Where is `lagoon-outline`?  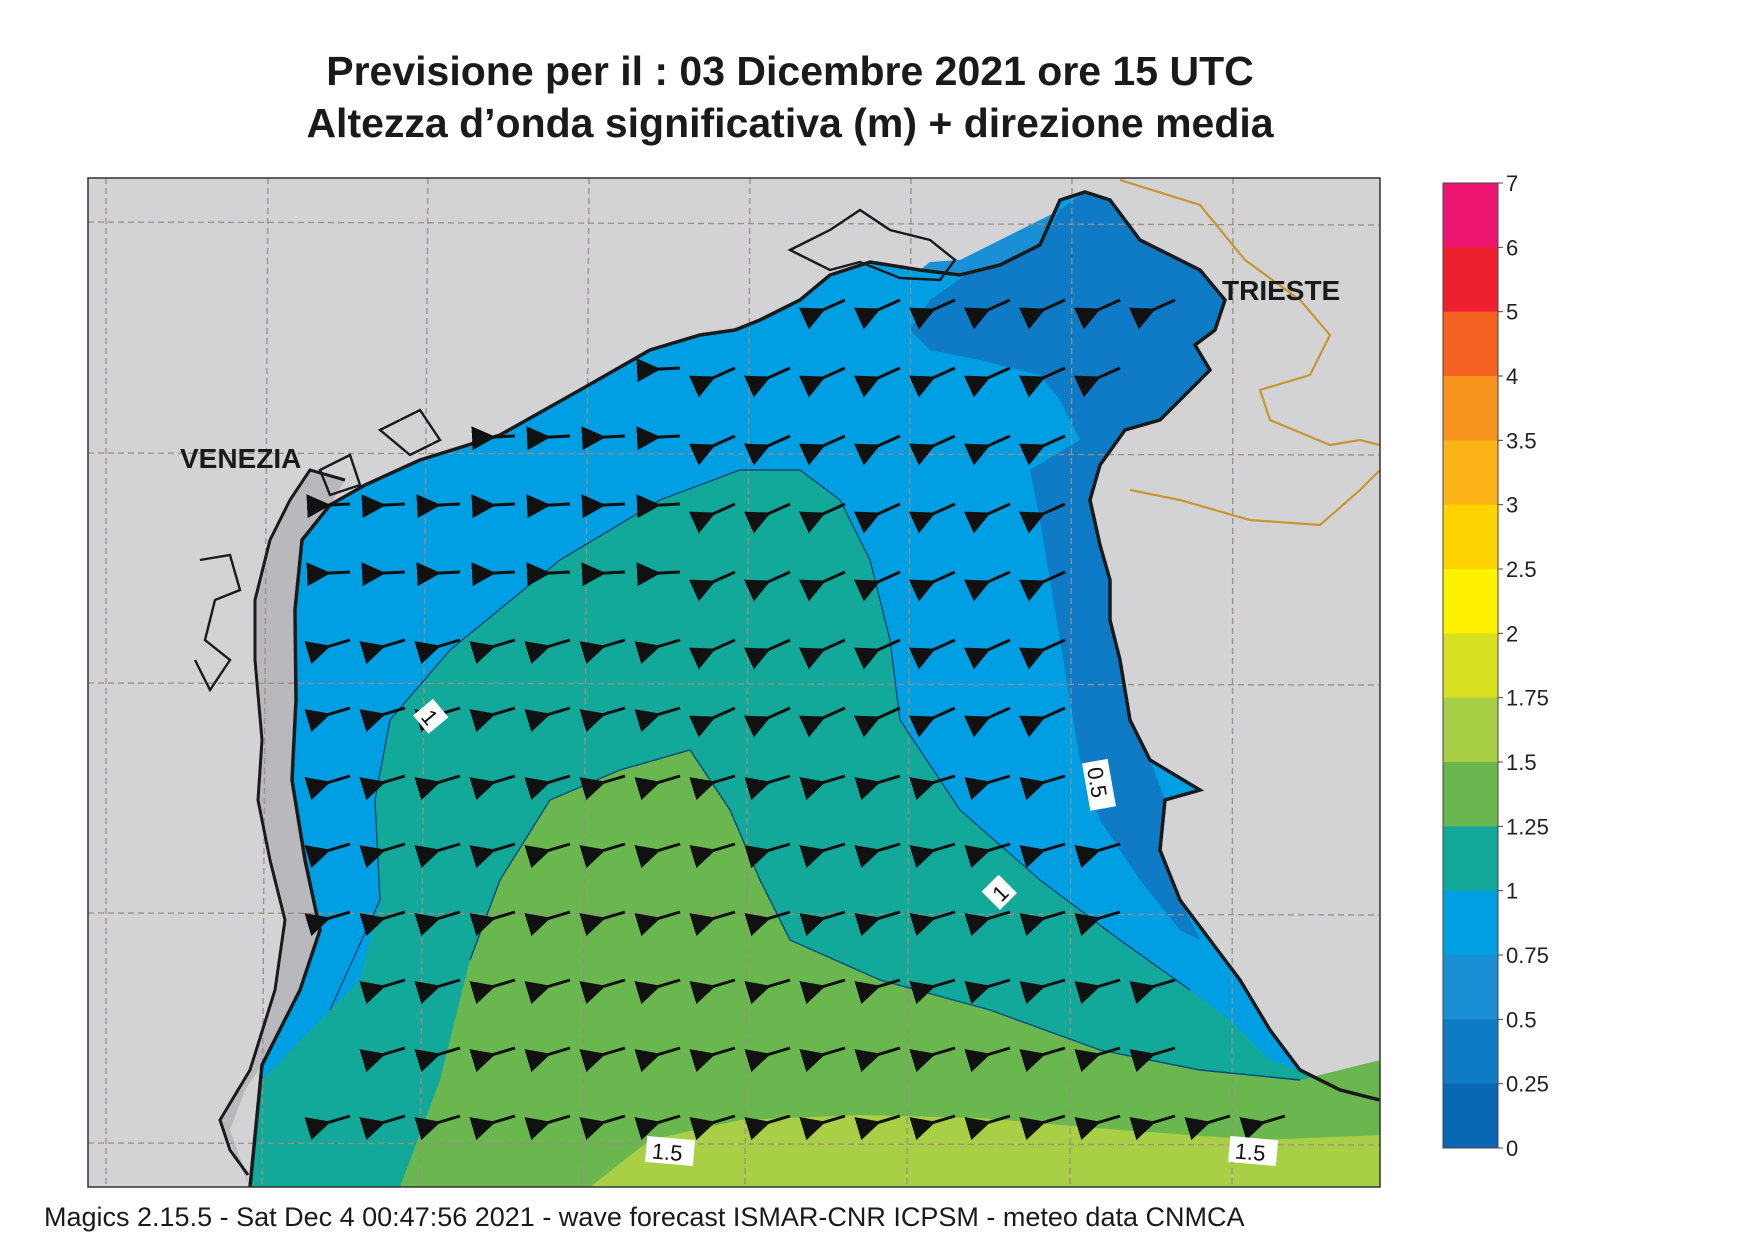
lagoon-outline is located at coordinates (282, 822).